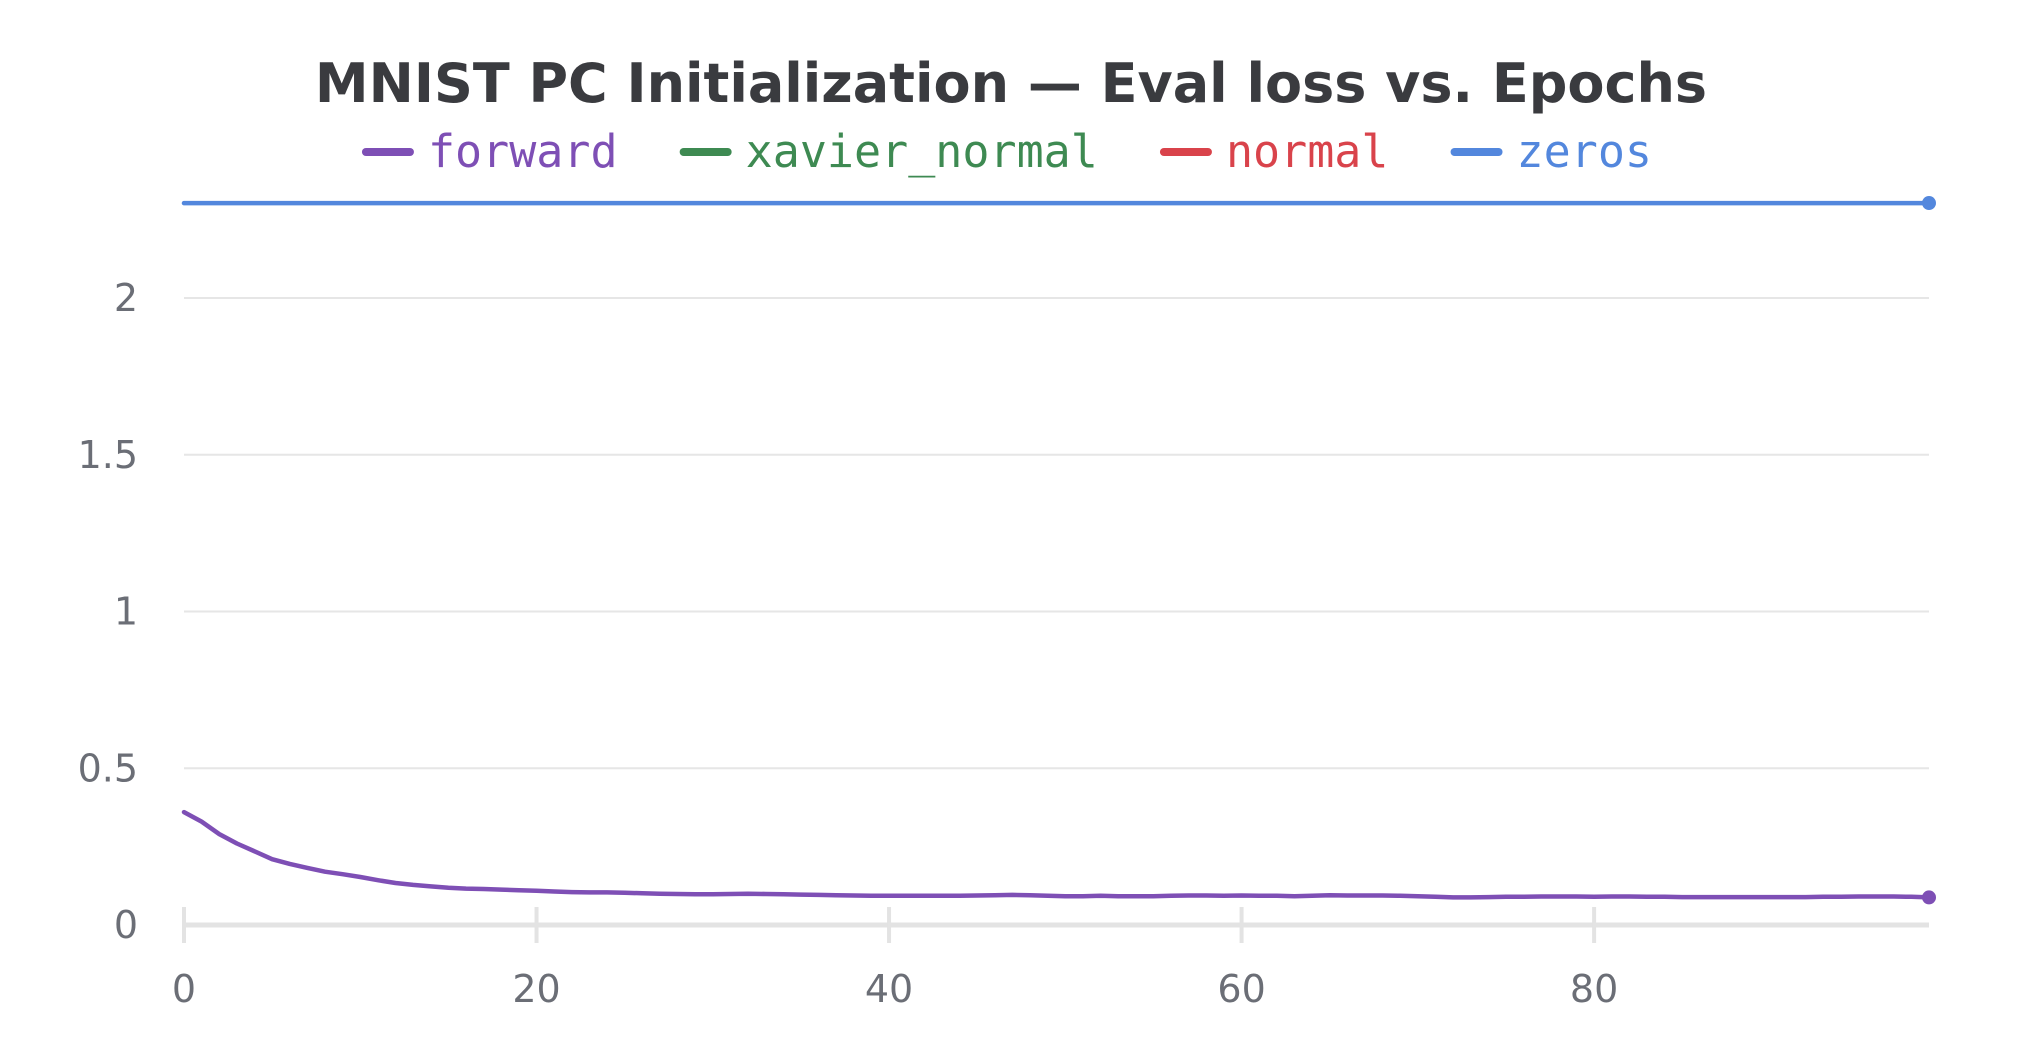  What do you see at coordinates (1241, 989) in the screenshot?
I see `x-tick-label: 60` at bounding box center [1241, 989].